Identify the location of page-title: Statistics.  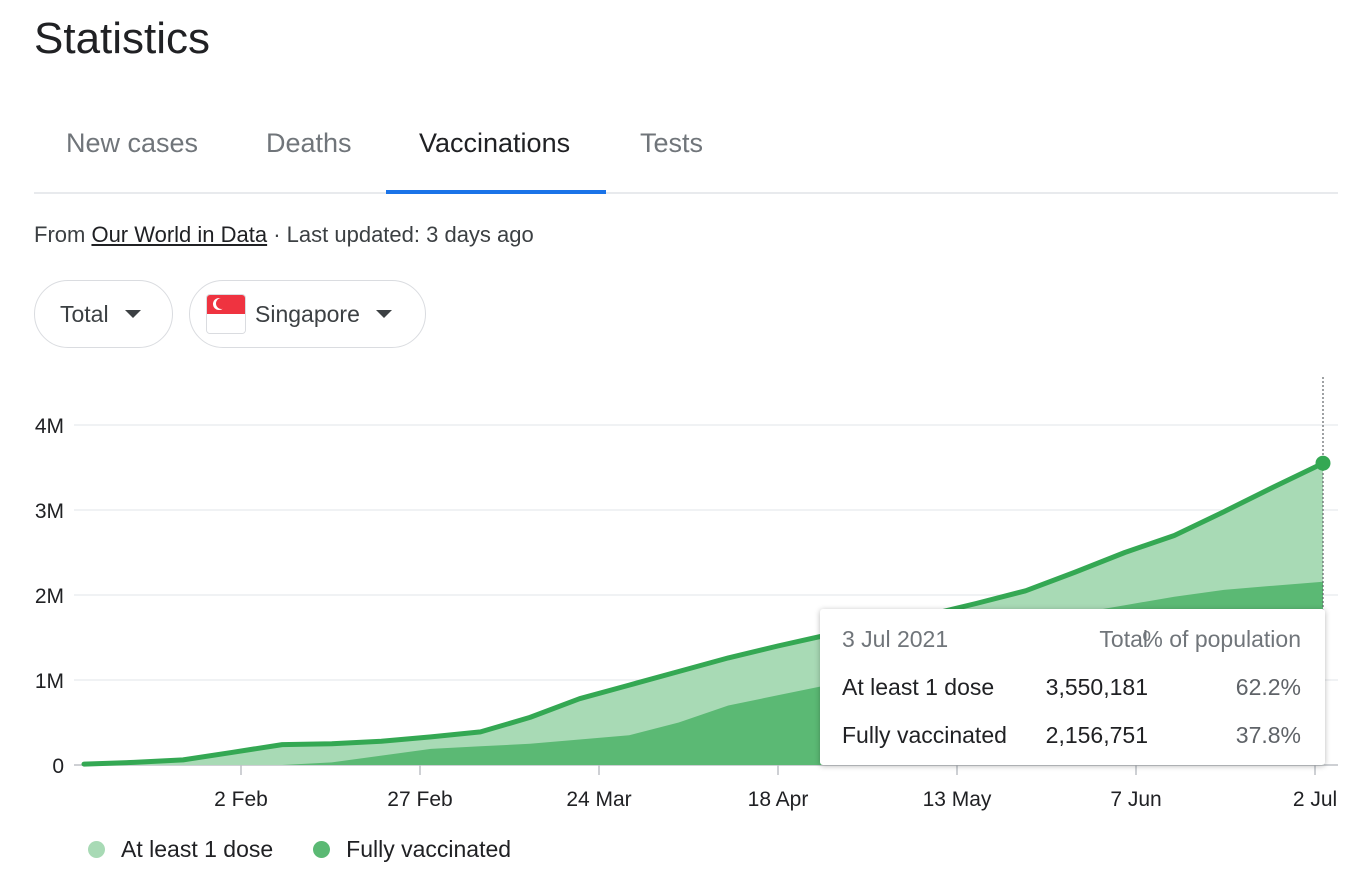
(122, 38).